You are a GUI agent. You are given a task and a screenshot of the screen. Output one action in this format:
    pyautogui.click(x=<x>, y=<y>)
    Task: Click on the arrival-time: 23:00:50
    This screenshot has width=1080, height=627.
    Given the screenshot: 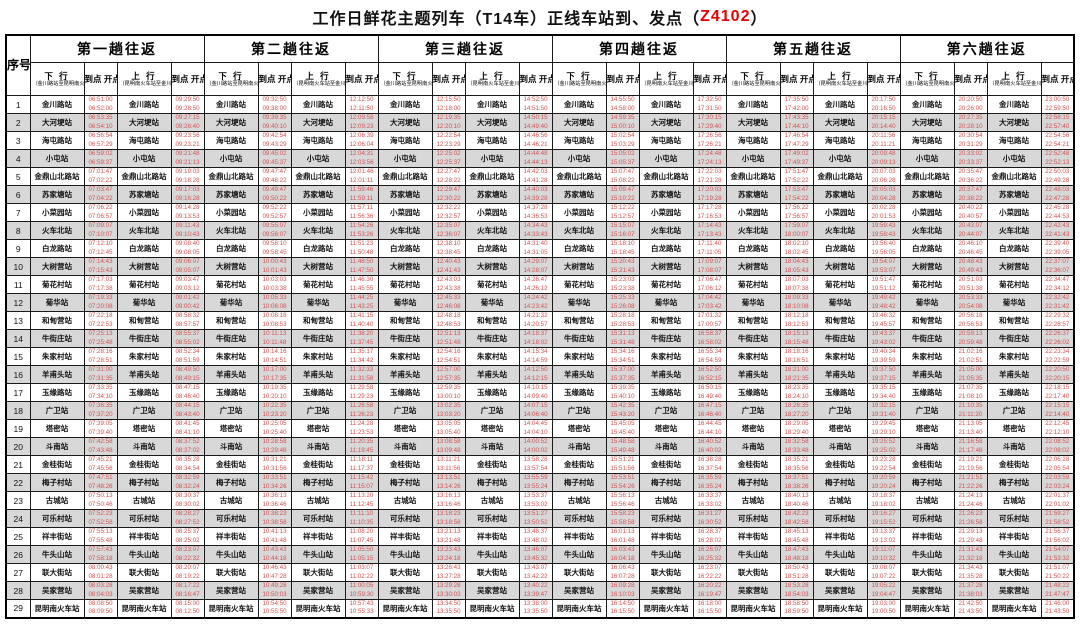 What is the action you would take?
    pyautogui.click(x=1057, y=100)
    